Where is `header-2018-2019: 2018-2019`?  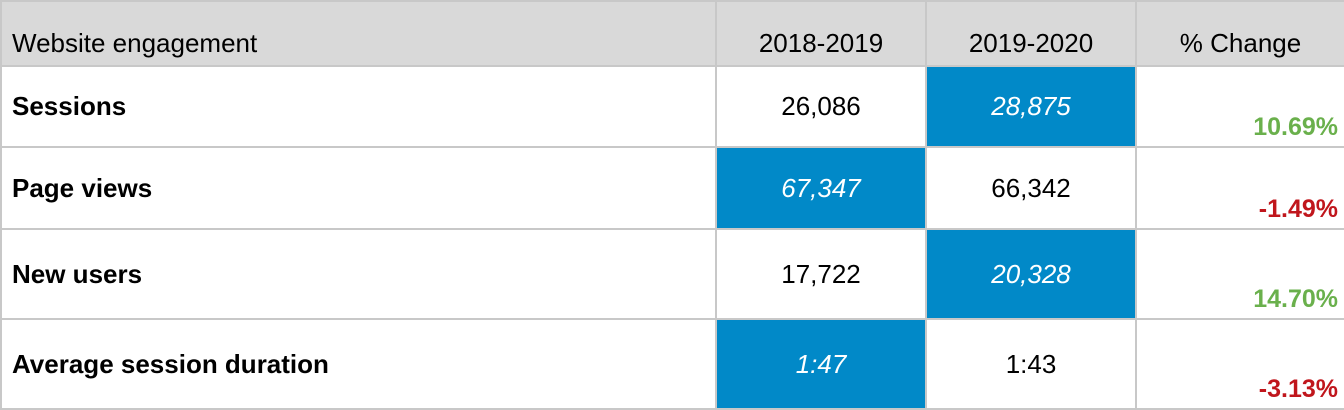 header-2018-2019: 2018-2019 is located at coordinates (821, 33).